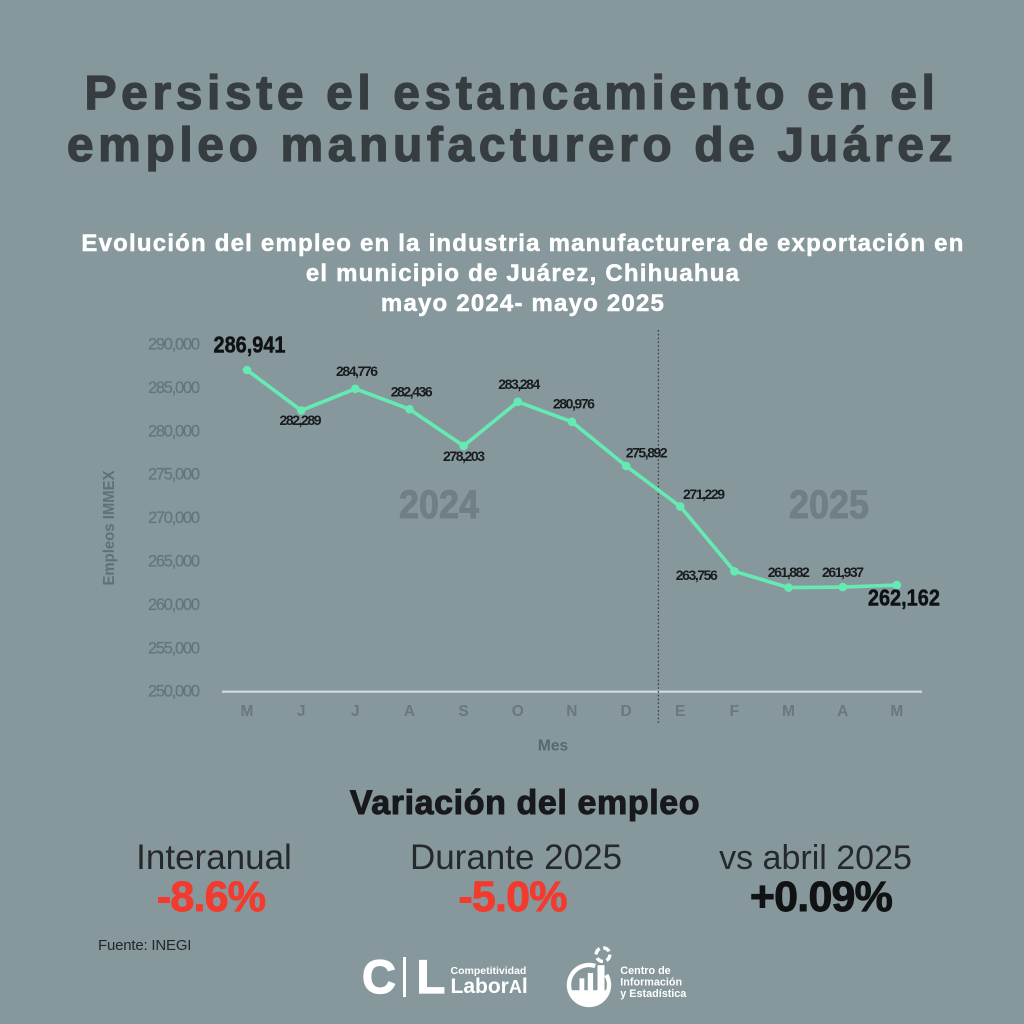  What do you see at coordinates (174, 648) in the screenshot?
I see `svg-text: 255,000` at bounding box center [174, 648].